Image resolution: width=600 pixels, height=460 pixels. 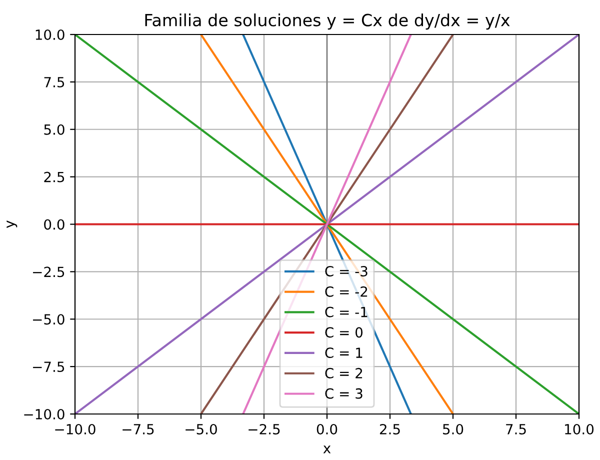 What do you see at coordinates (48, 319) in the screenshot?
I see `y-tick-label: −5.0` at bounding box center [48, 319].